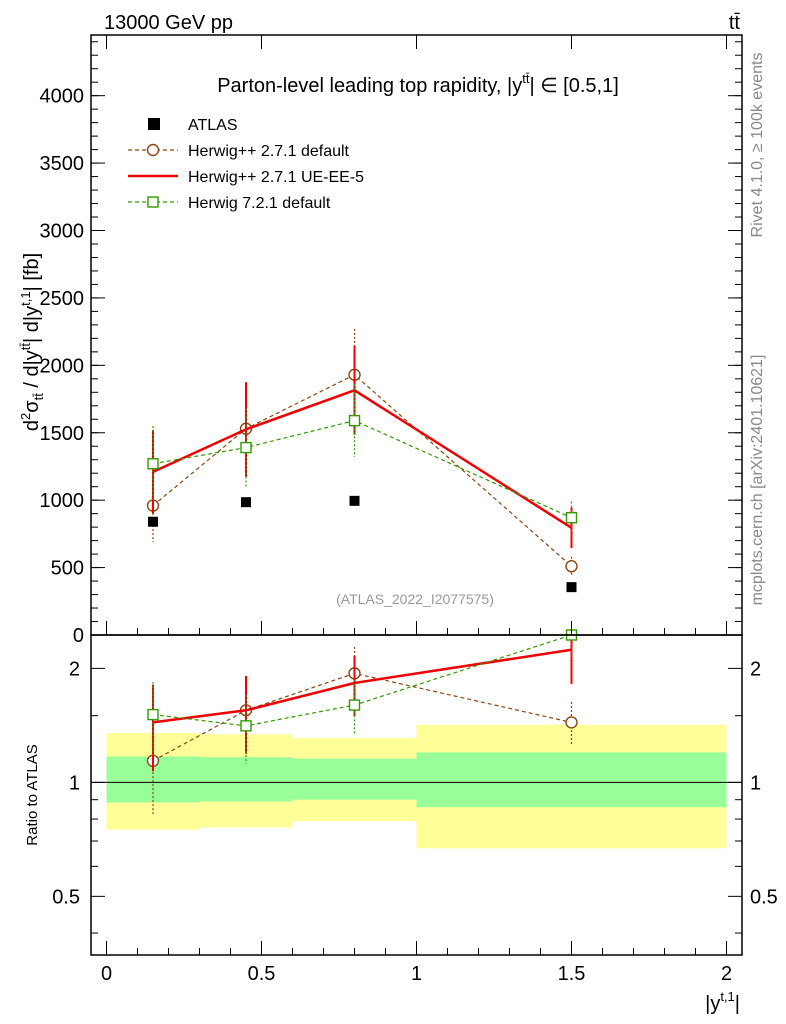 This screenshot has height=1024, width=786. What do you see at coordinates (735, 23) in the screenshot?
I see `process-label: tt̄` at bounding box center [735, 23].